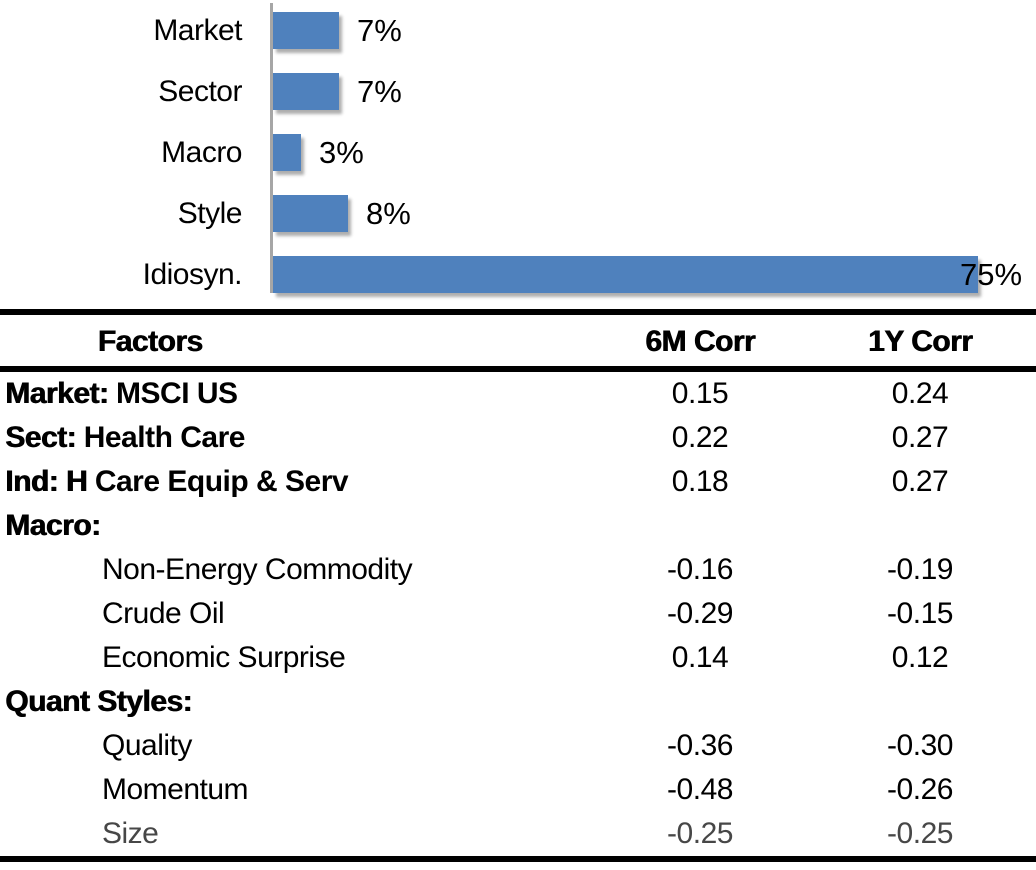 The width and height of the screenshot is (1036, 870). Describe the element at coordinates (518, 213) in the screenshot. I see `bar-row: Style 8%` at that location.